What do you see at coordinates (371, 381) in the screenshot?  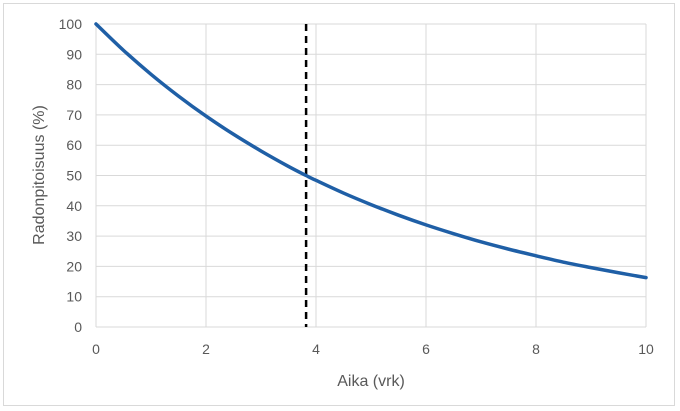 I see `x-axis-title: Aika (vrk)` at bounding box center [371, 381].